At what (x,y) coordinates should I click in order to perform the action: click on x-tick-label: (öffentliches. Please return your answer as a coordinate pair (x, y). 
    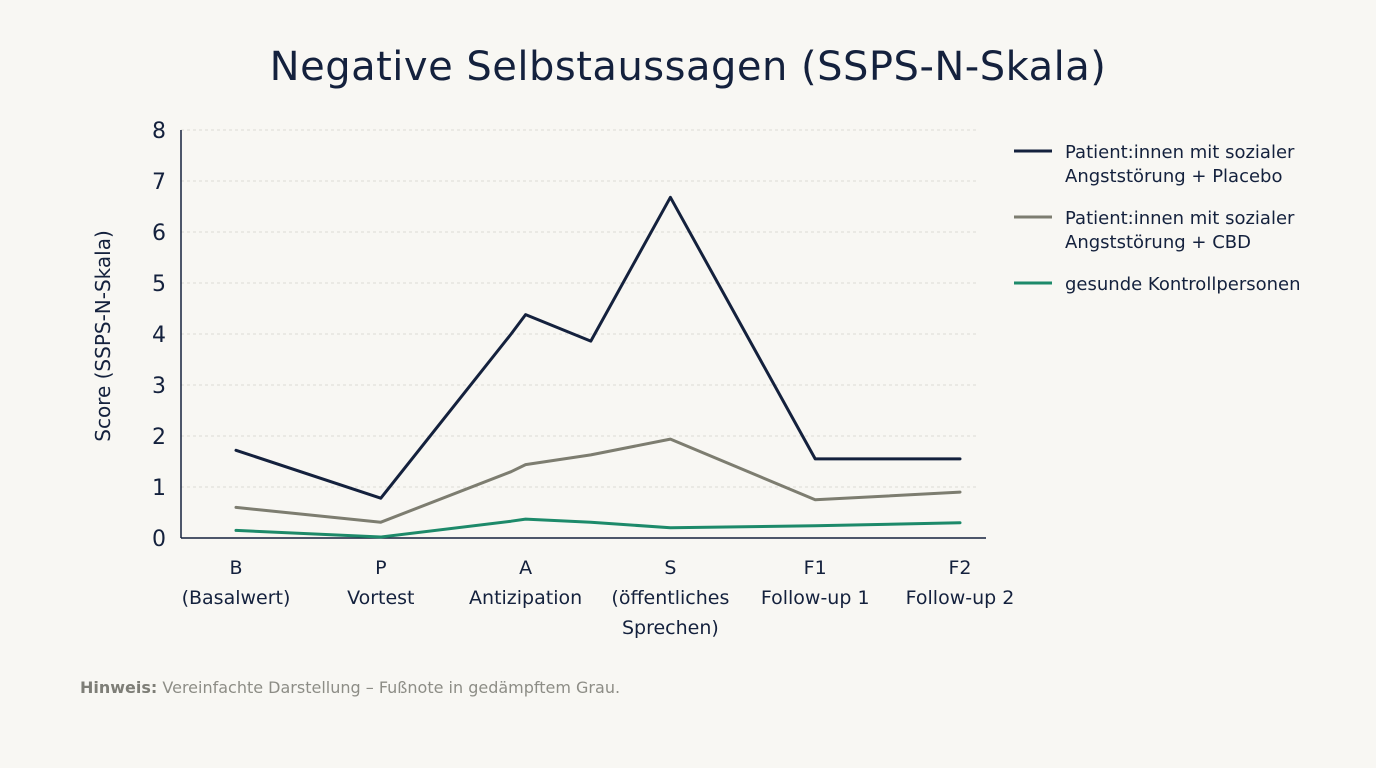
    Looking at the image, I should click on (670, 598).